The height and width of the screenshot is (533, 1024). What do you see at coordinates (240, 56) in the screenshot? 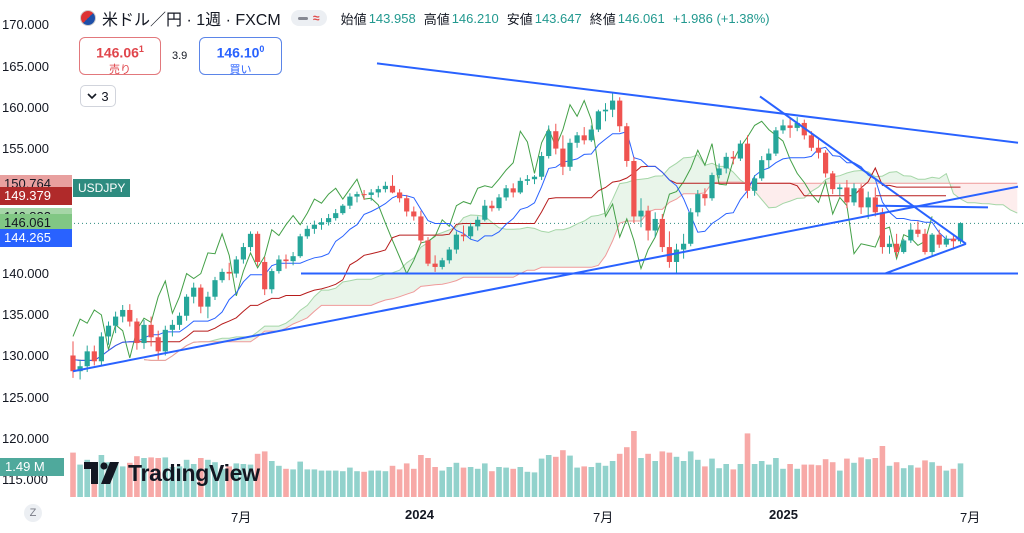
I see `buy-button: 146.100 買い` at bounding box center [240, 56].